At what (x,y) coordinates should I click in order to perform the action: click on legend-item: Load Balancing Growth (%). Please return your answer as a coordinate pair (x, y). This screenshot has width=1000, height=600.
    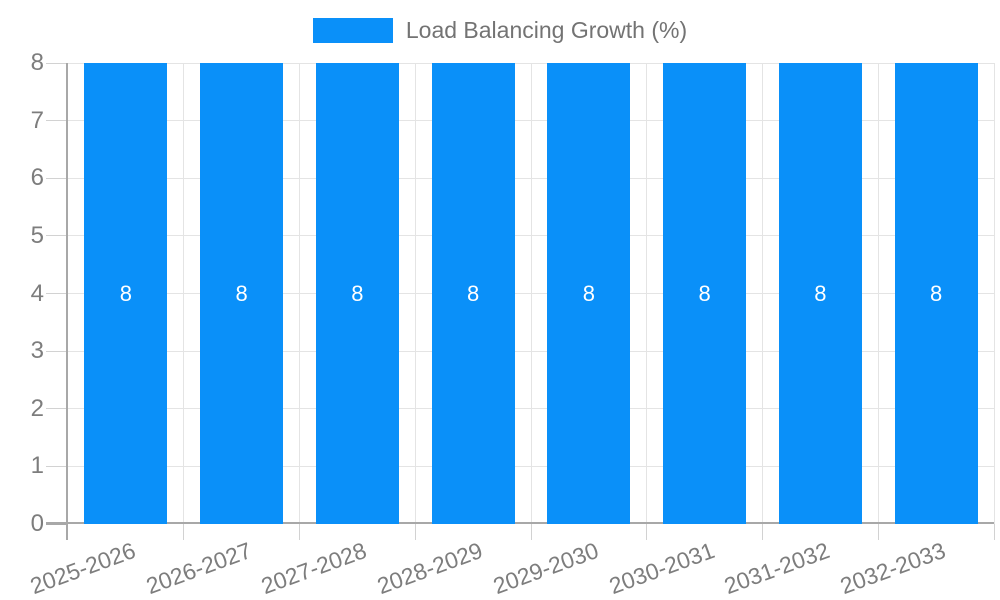
    Looking at the image, I should click on (500, 30).